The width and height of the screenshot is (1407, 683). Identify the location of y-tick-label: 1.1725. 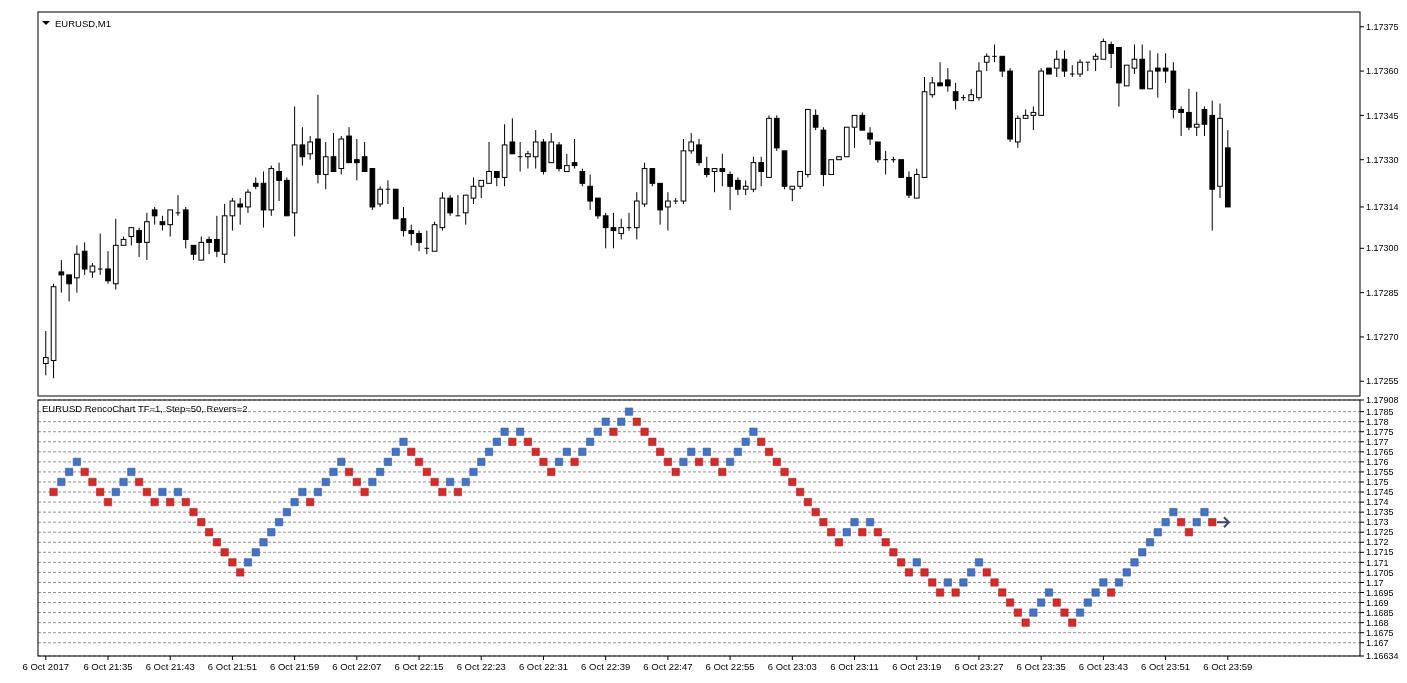
(1380, 532).